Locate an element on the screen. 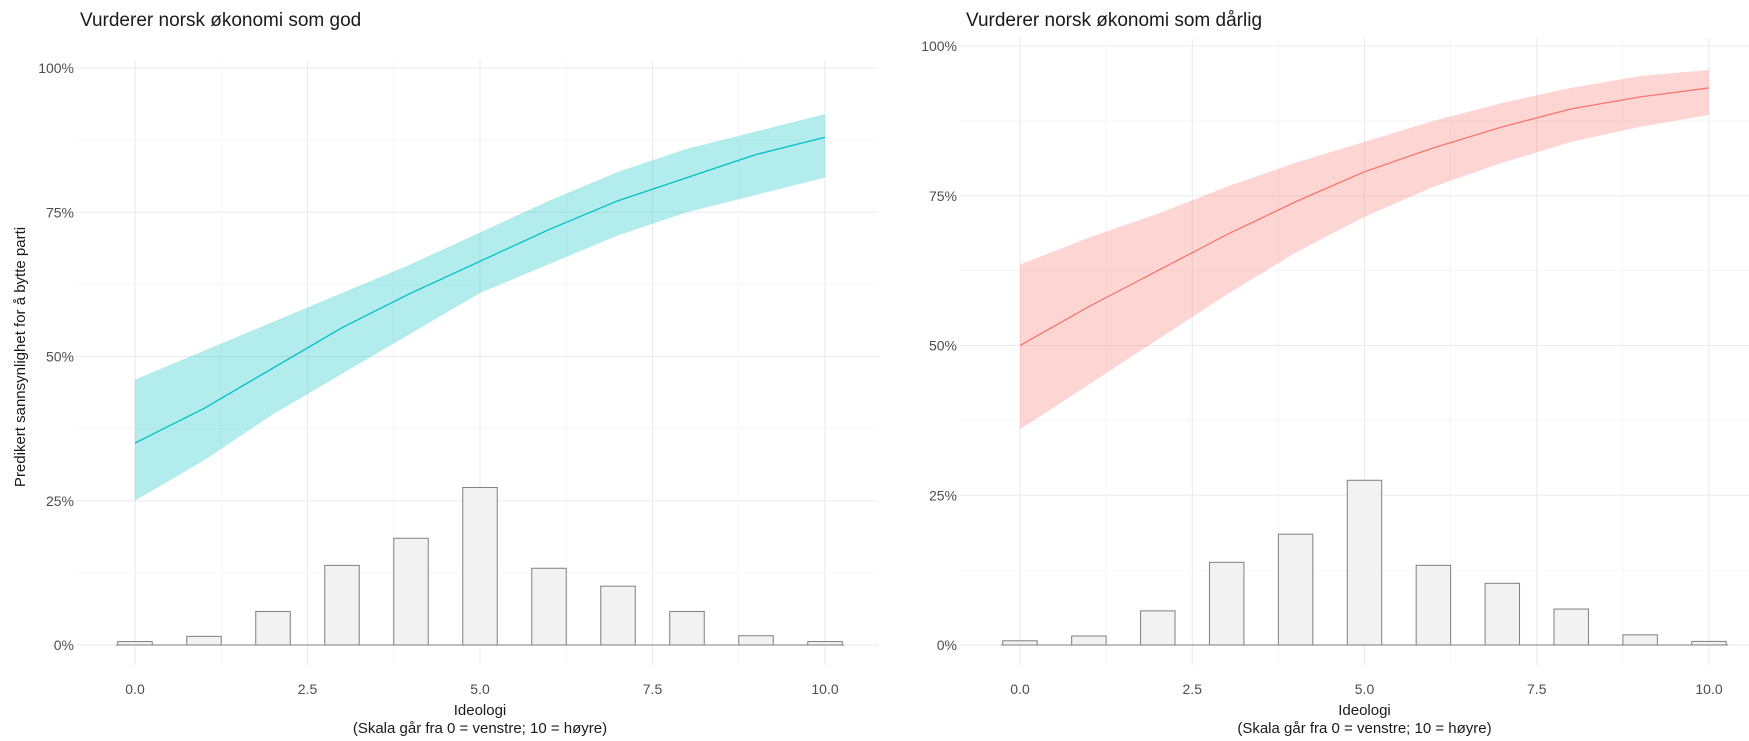  panel-title: Vurderer norsk økonomi som dårlig is located at coordinates (1114, 20).